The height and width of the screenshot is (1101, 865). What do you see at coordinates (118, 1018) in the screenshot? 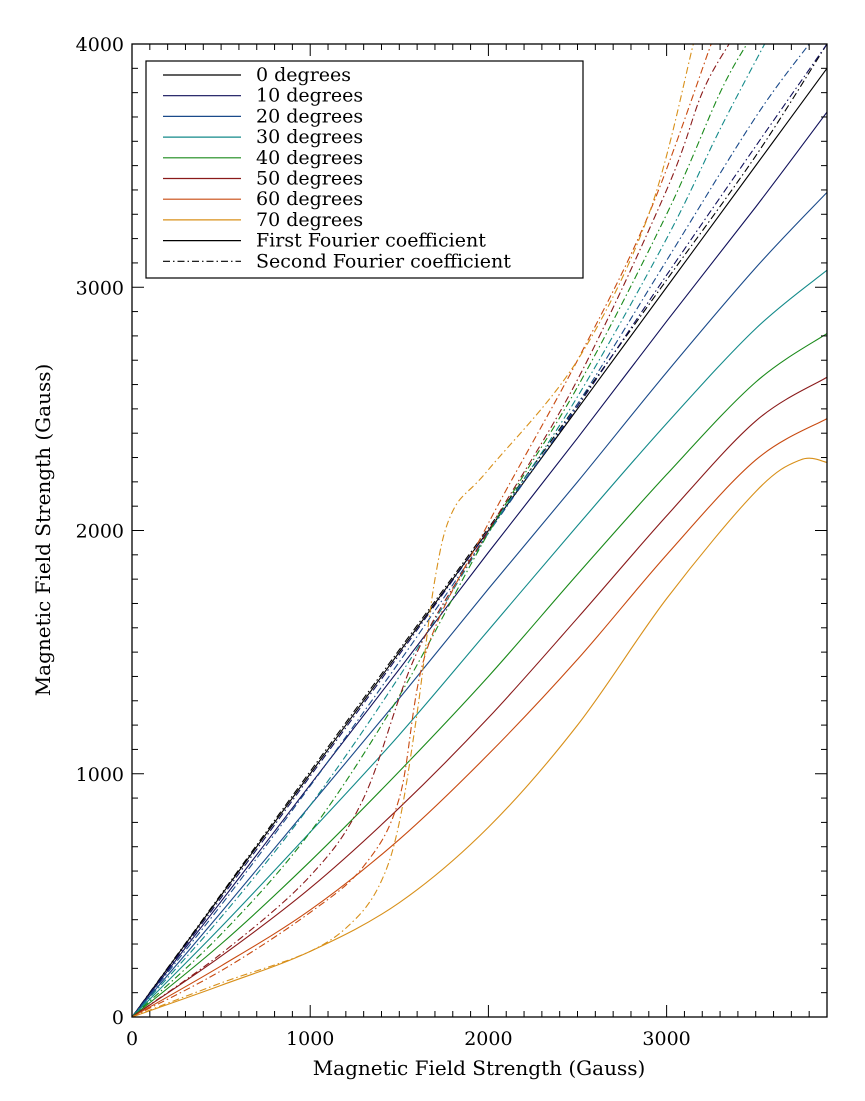
I see `y-tick-label: 0` at bounding box center [118, 1018].